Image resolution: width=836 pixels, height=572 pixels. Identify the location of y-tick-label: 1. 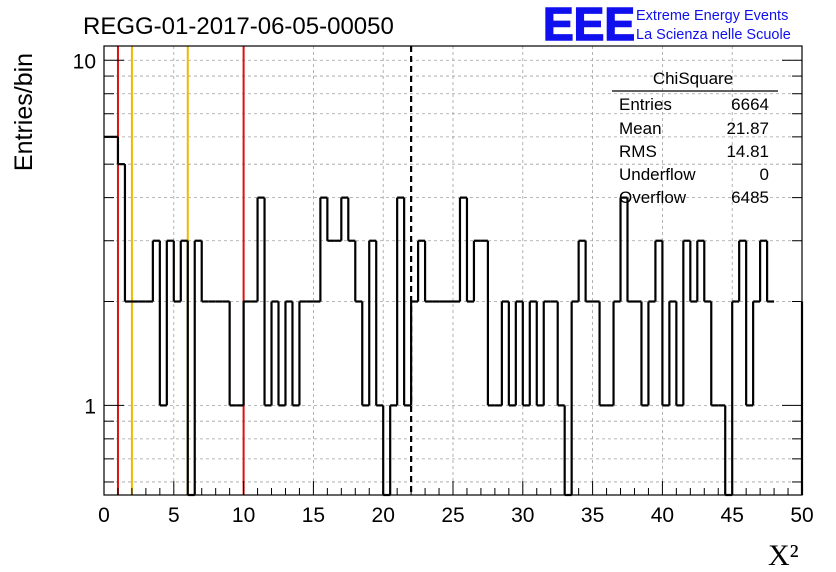
(90, 406).